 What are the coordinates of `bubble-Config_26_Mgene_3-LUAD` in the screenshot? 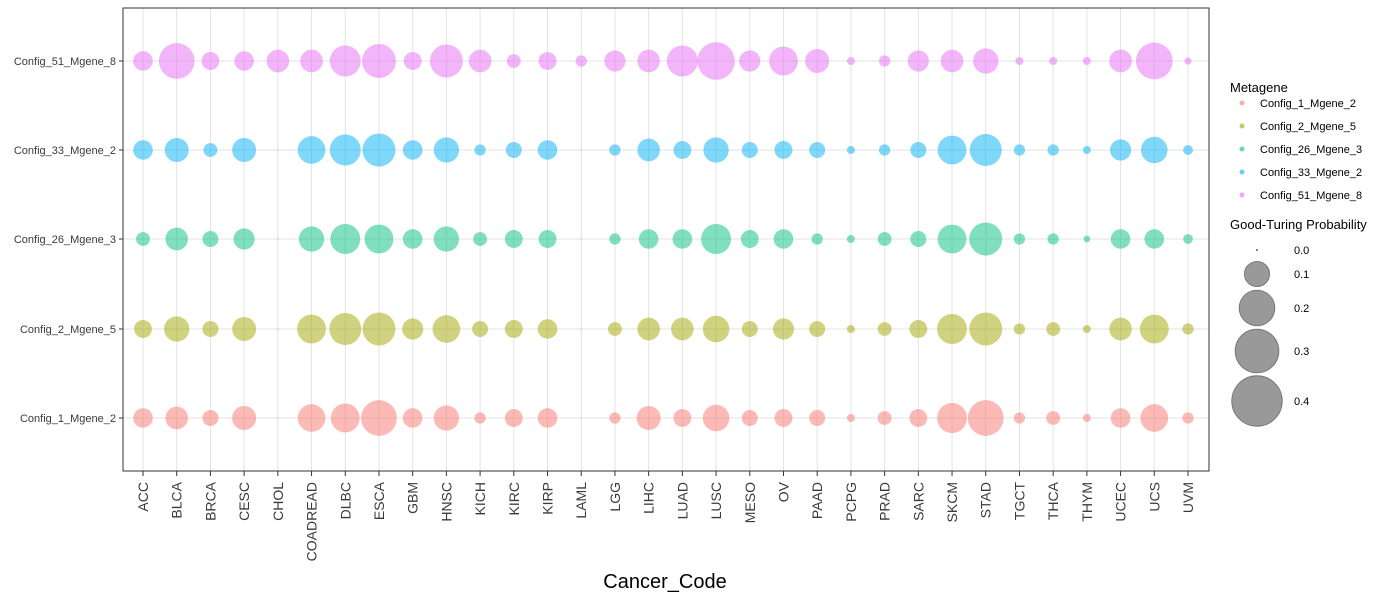 It's located at (682, 239).